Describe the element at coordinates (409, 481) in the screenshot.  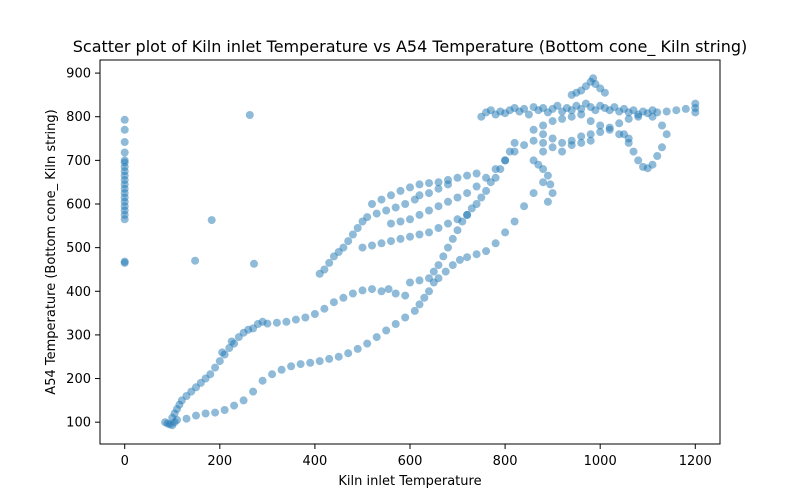
I see `x-axis-label: Kiln inlet Temperature` at that location.